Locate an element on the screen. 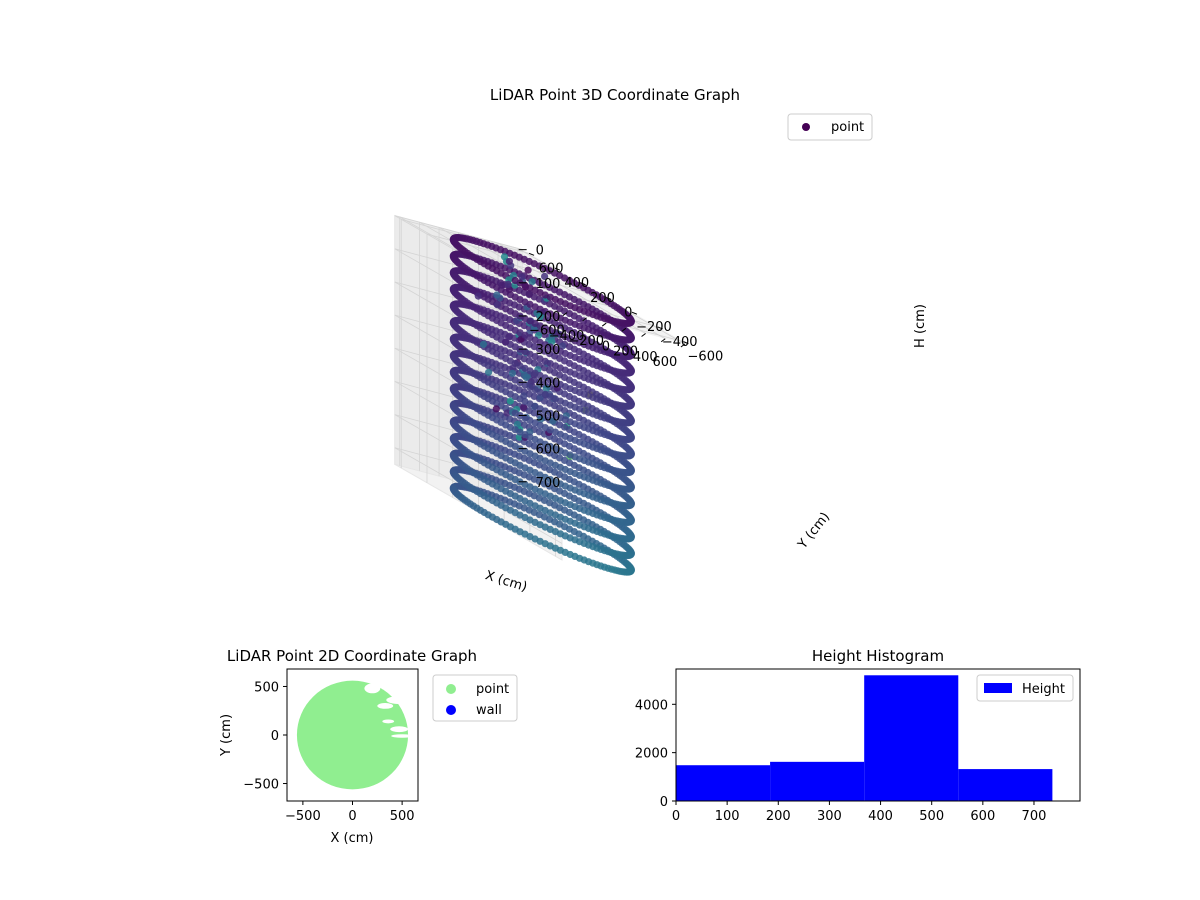 The image size is (1200, 900). x-tick-label: 400 is located at coordinates (880, 816).